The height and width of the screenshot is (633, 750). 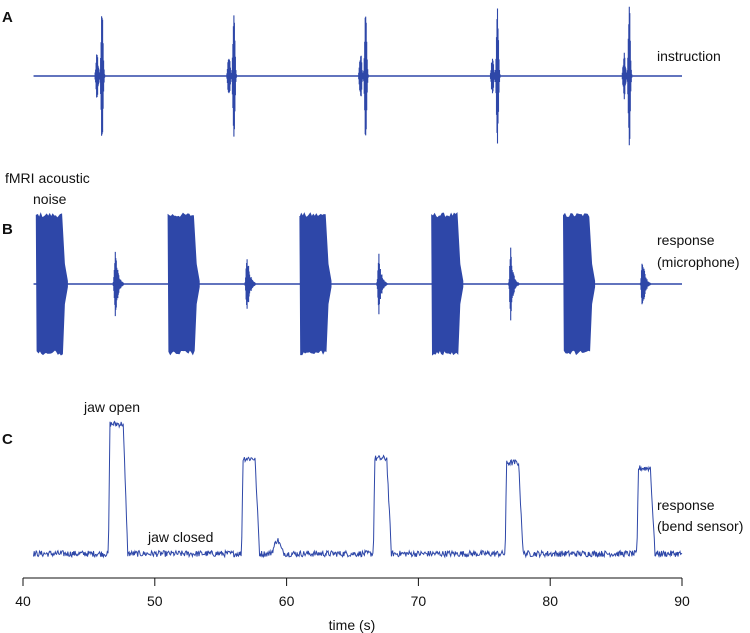 What do you see at coordinates (686, 505) in the screenshot?
I see `annotation-response-c: response` at bounding box center [686, 505].